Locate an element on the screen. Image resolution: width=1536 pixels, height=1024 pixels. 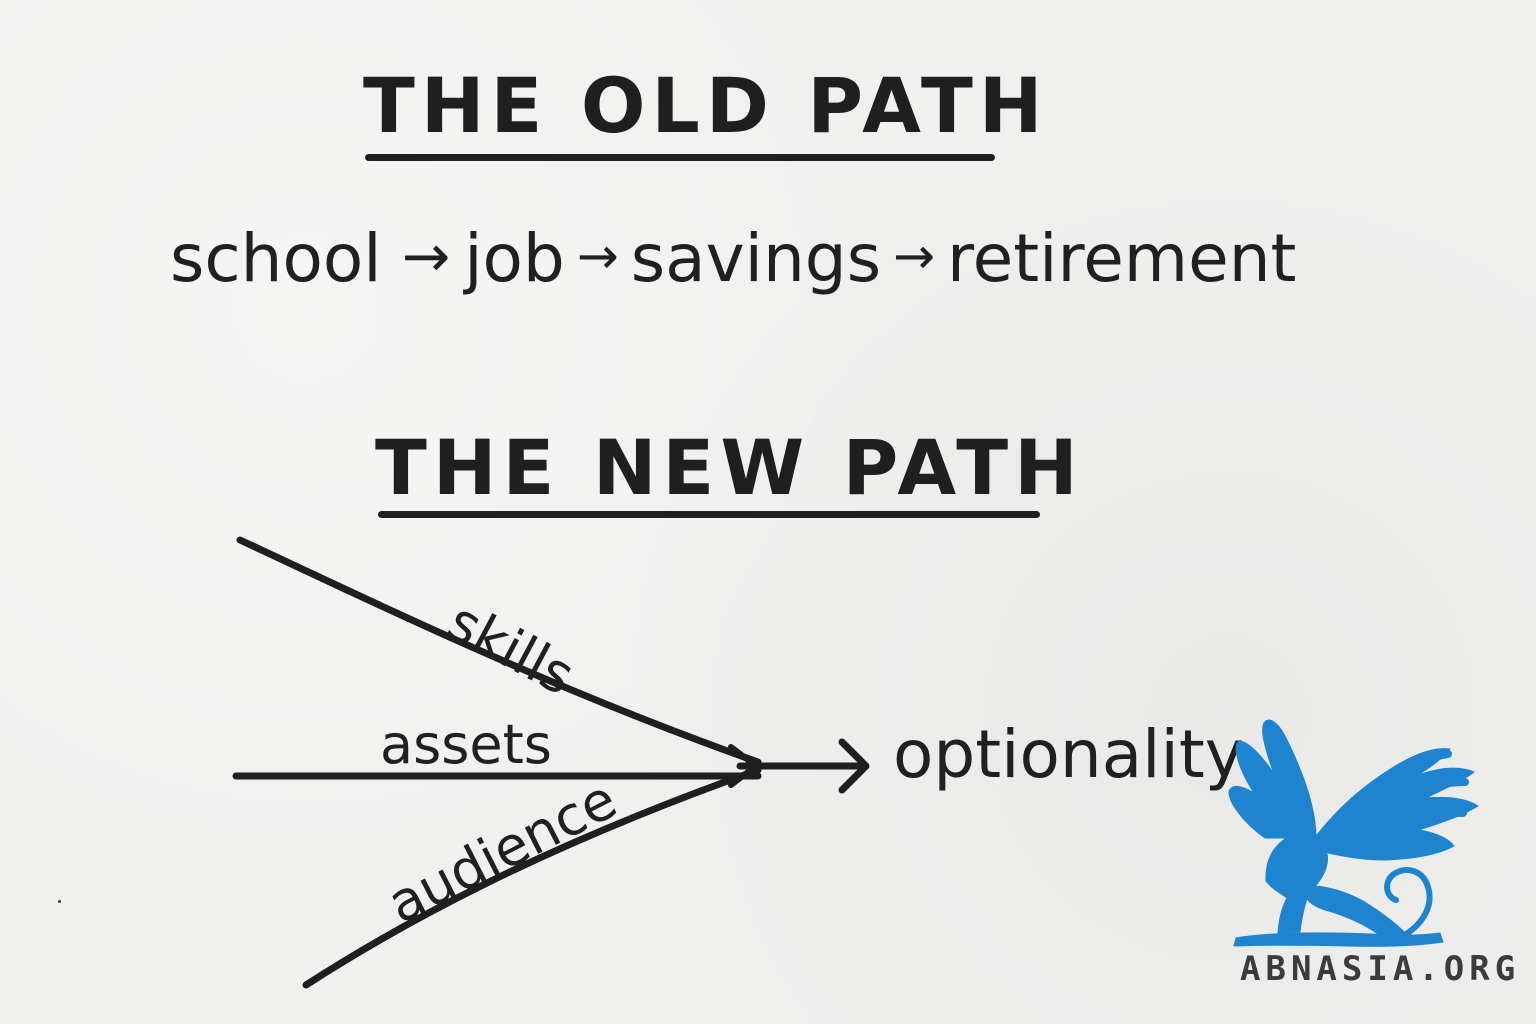
branch-label-assets: assets is located at coordinates (466, 744).